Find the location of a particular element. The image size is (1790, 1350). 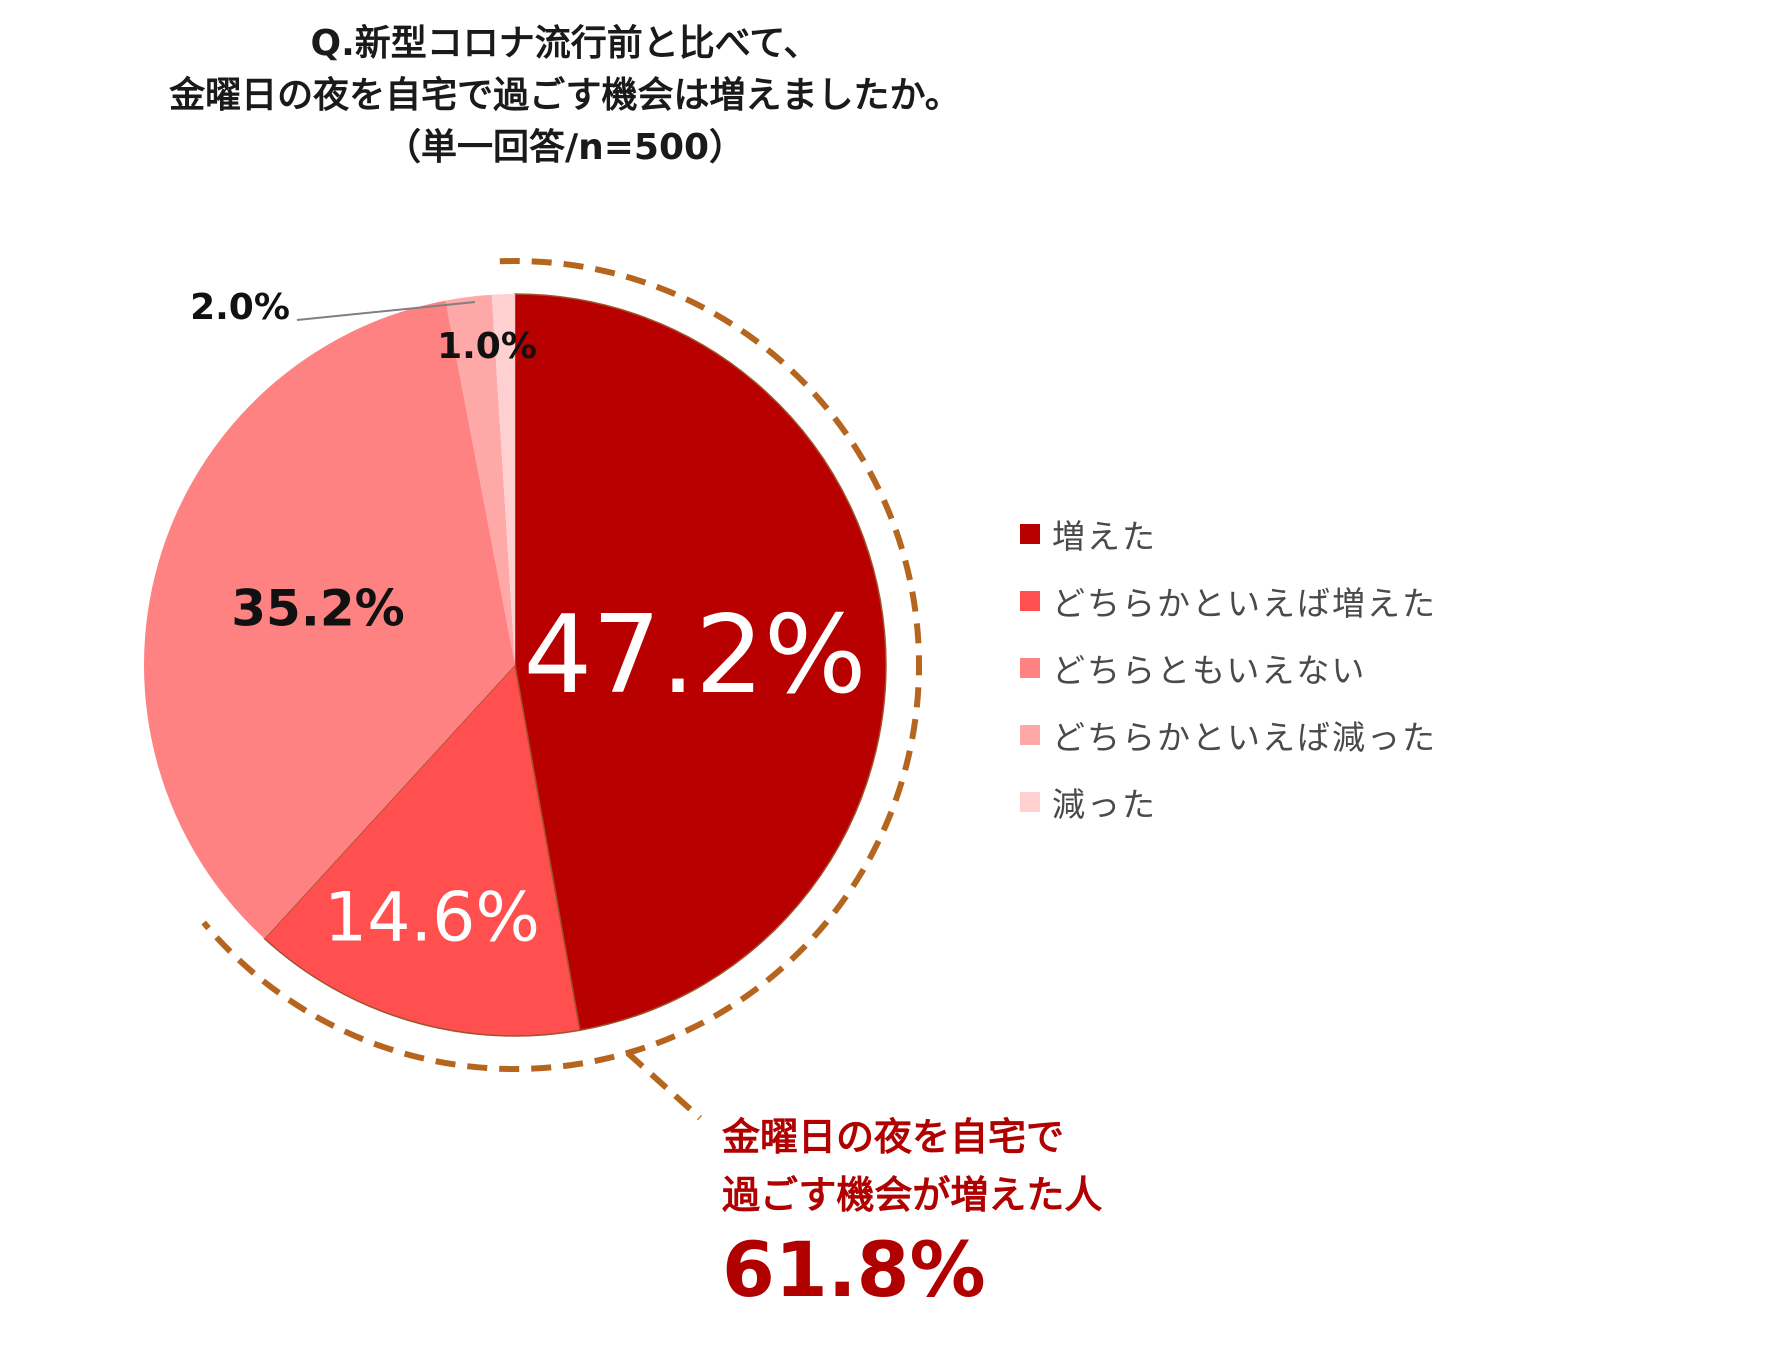

pie-slice-neutral is located at coordinates (329, 619).